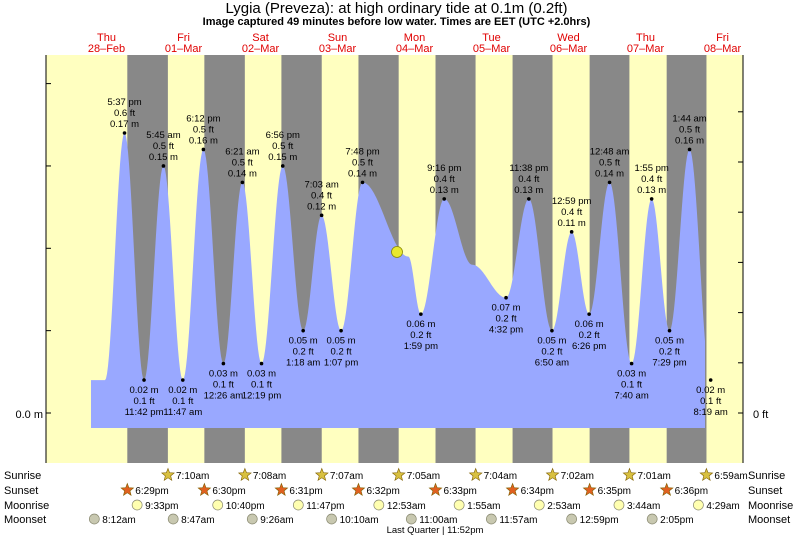 This screenshot has width=793, height=538. I want to click on date-label: 02–Mar, so click(261, 49).